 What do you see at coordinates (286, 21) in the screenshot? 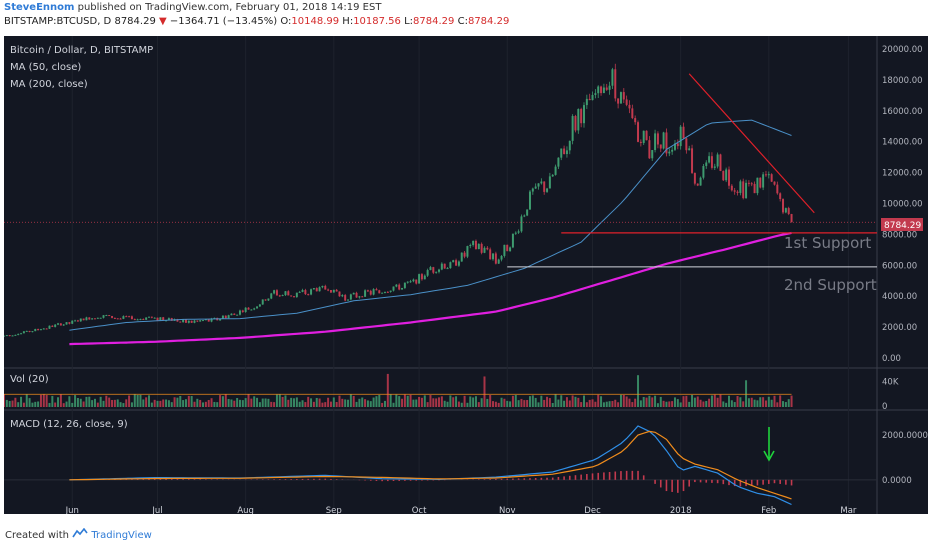
I see `open-label: O:` at bounding box center [286, 21].